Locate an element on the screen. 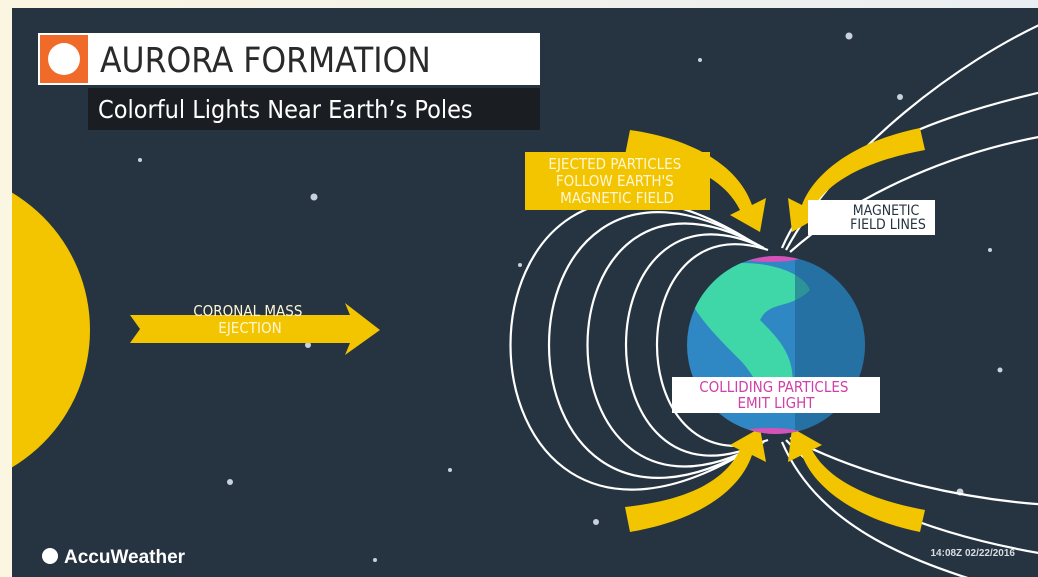 The height and width of the screenshot is (577, 1038). field-lines-box is located at coordinates (871, 217).